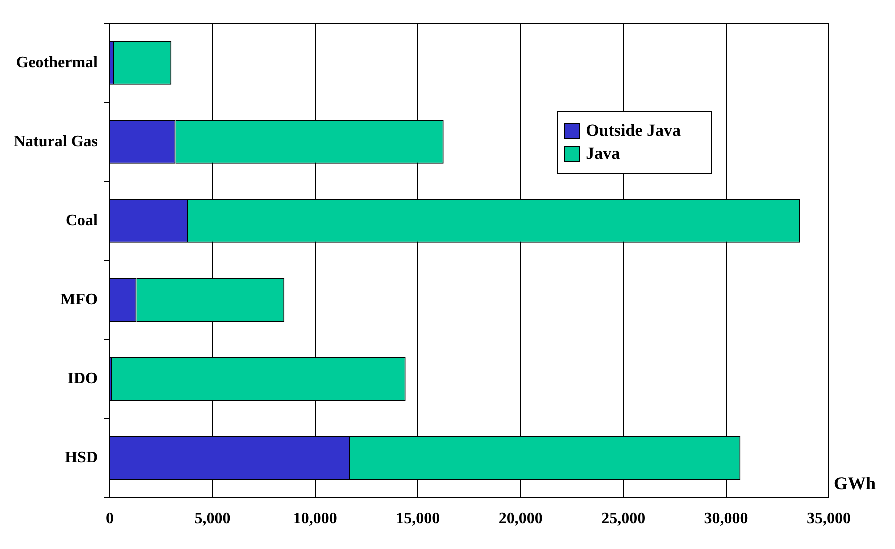 The width and height of the screenshot is (895, 549). Describe the element at coordinates (315, 519) in the screenshot. I see `x-tick-label: 10,000` at that location.